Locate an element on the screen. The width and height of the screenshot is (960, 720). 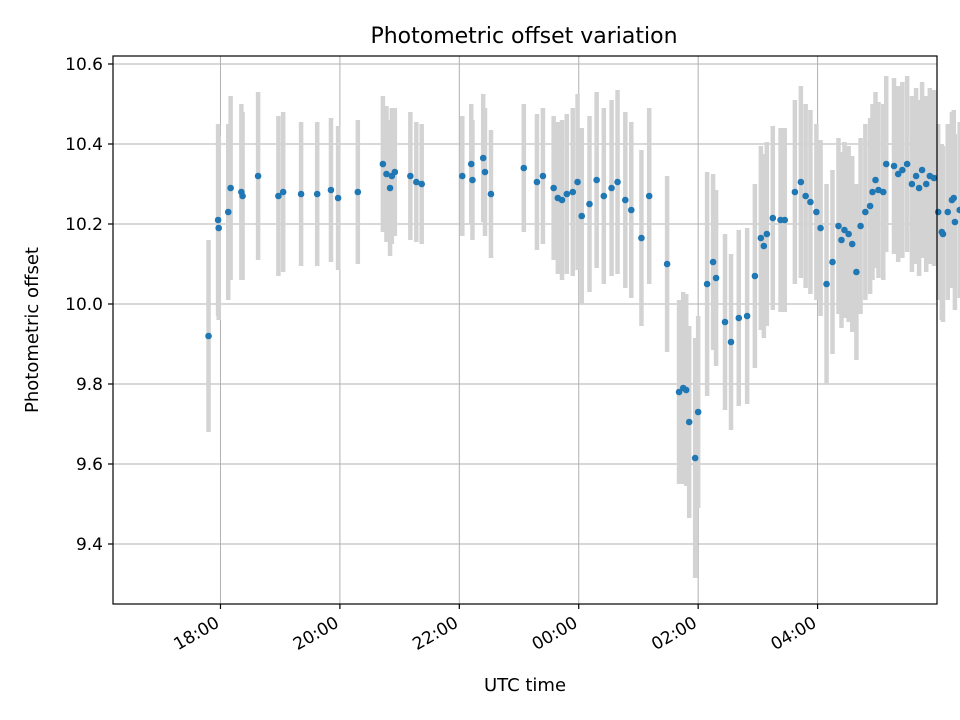
y-tick-label: 9.6 is located at coordinates (89, 465).